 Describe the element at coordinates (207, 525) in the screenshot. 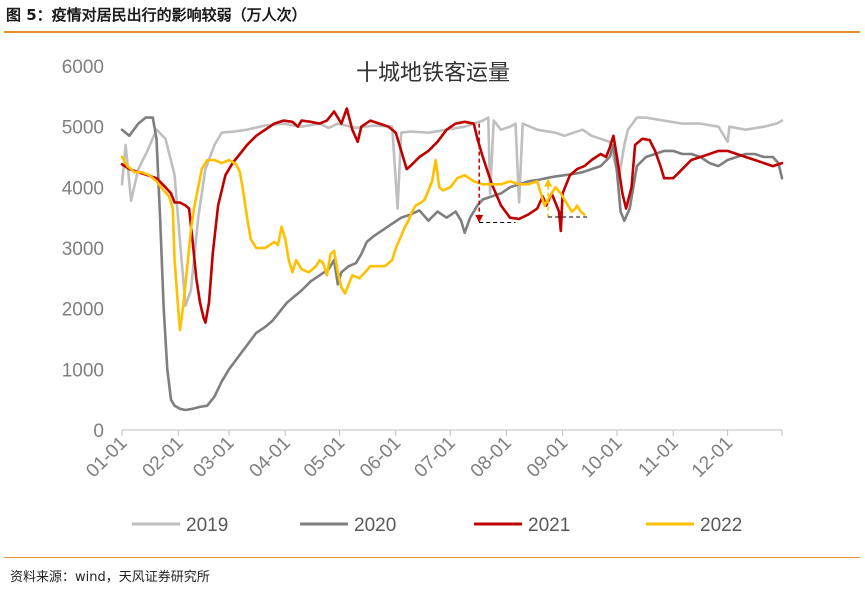

I see `legend-label-2019: 2019` at that location.